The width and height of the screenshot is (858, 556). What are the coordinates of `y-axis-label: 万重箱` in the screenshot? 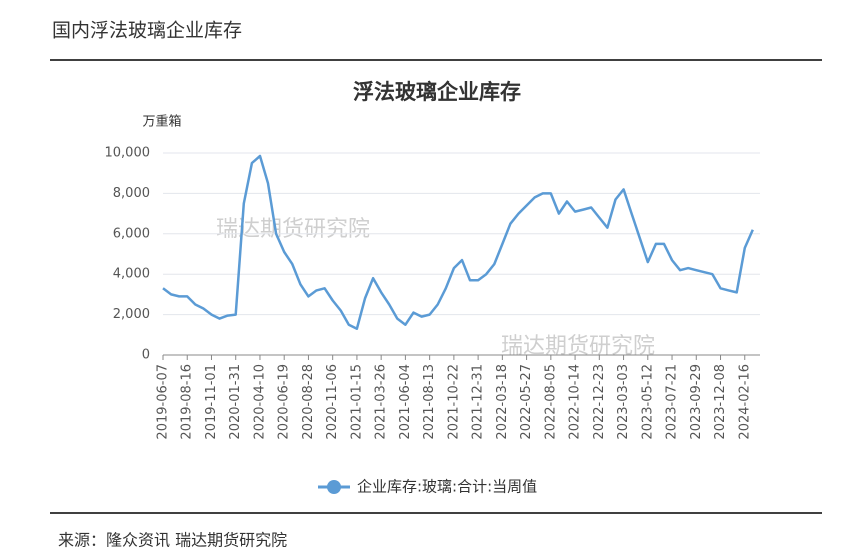 It's located at (161, 122).